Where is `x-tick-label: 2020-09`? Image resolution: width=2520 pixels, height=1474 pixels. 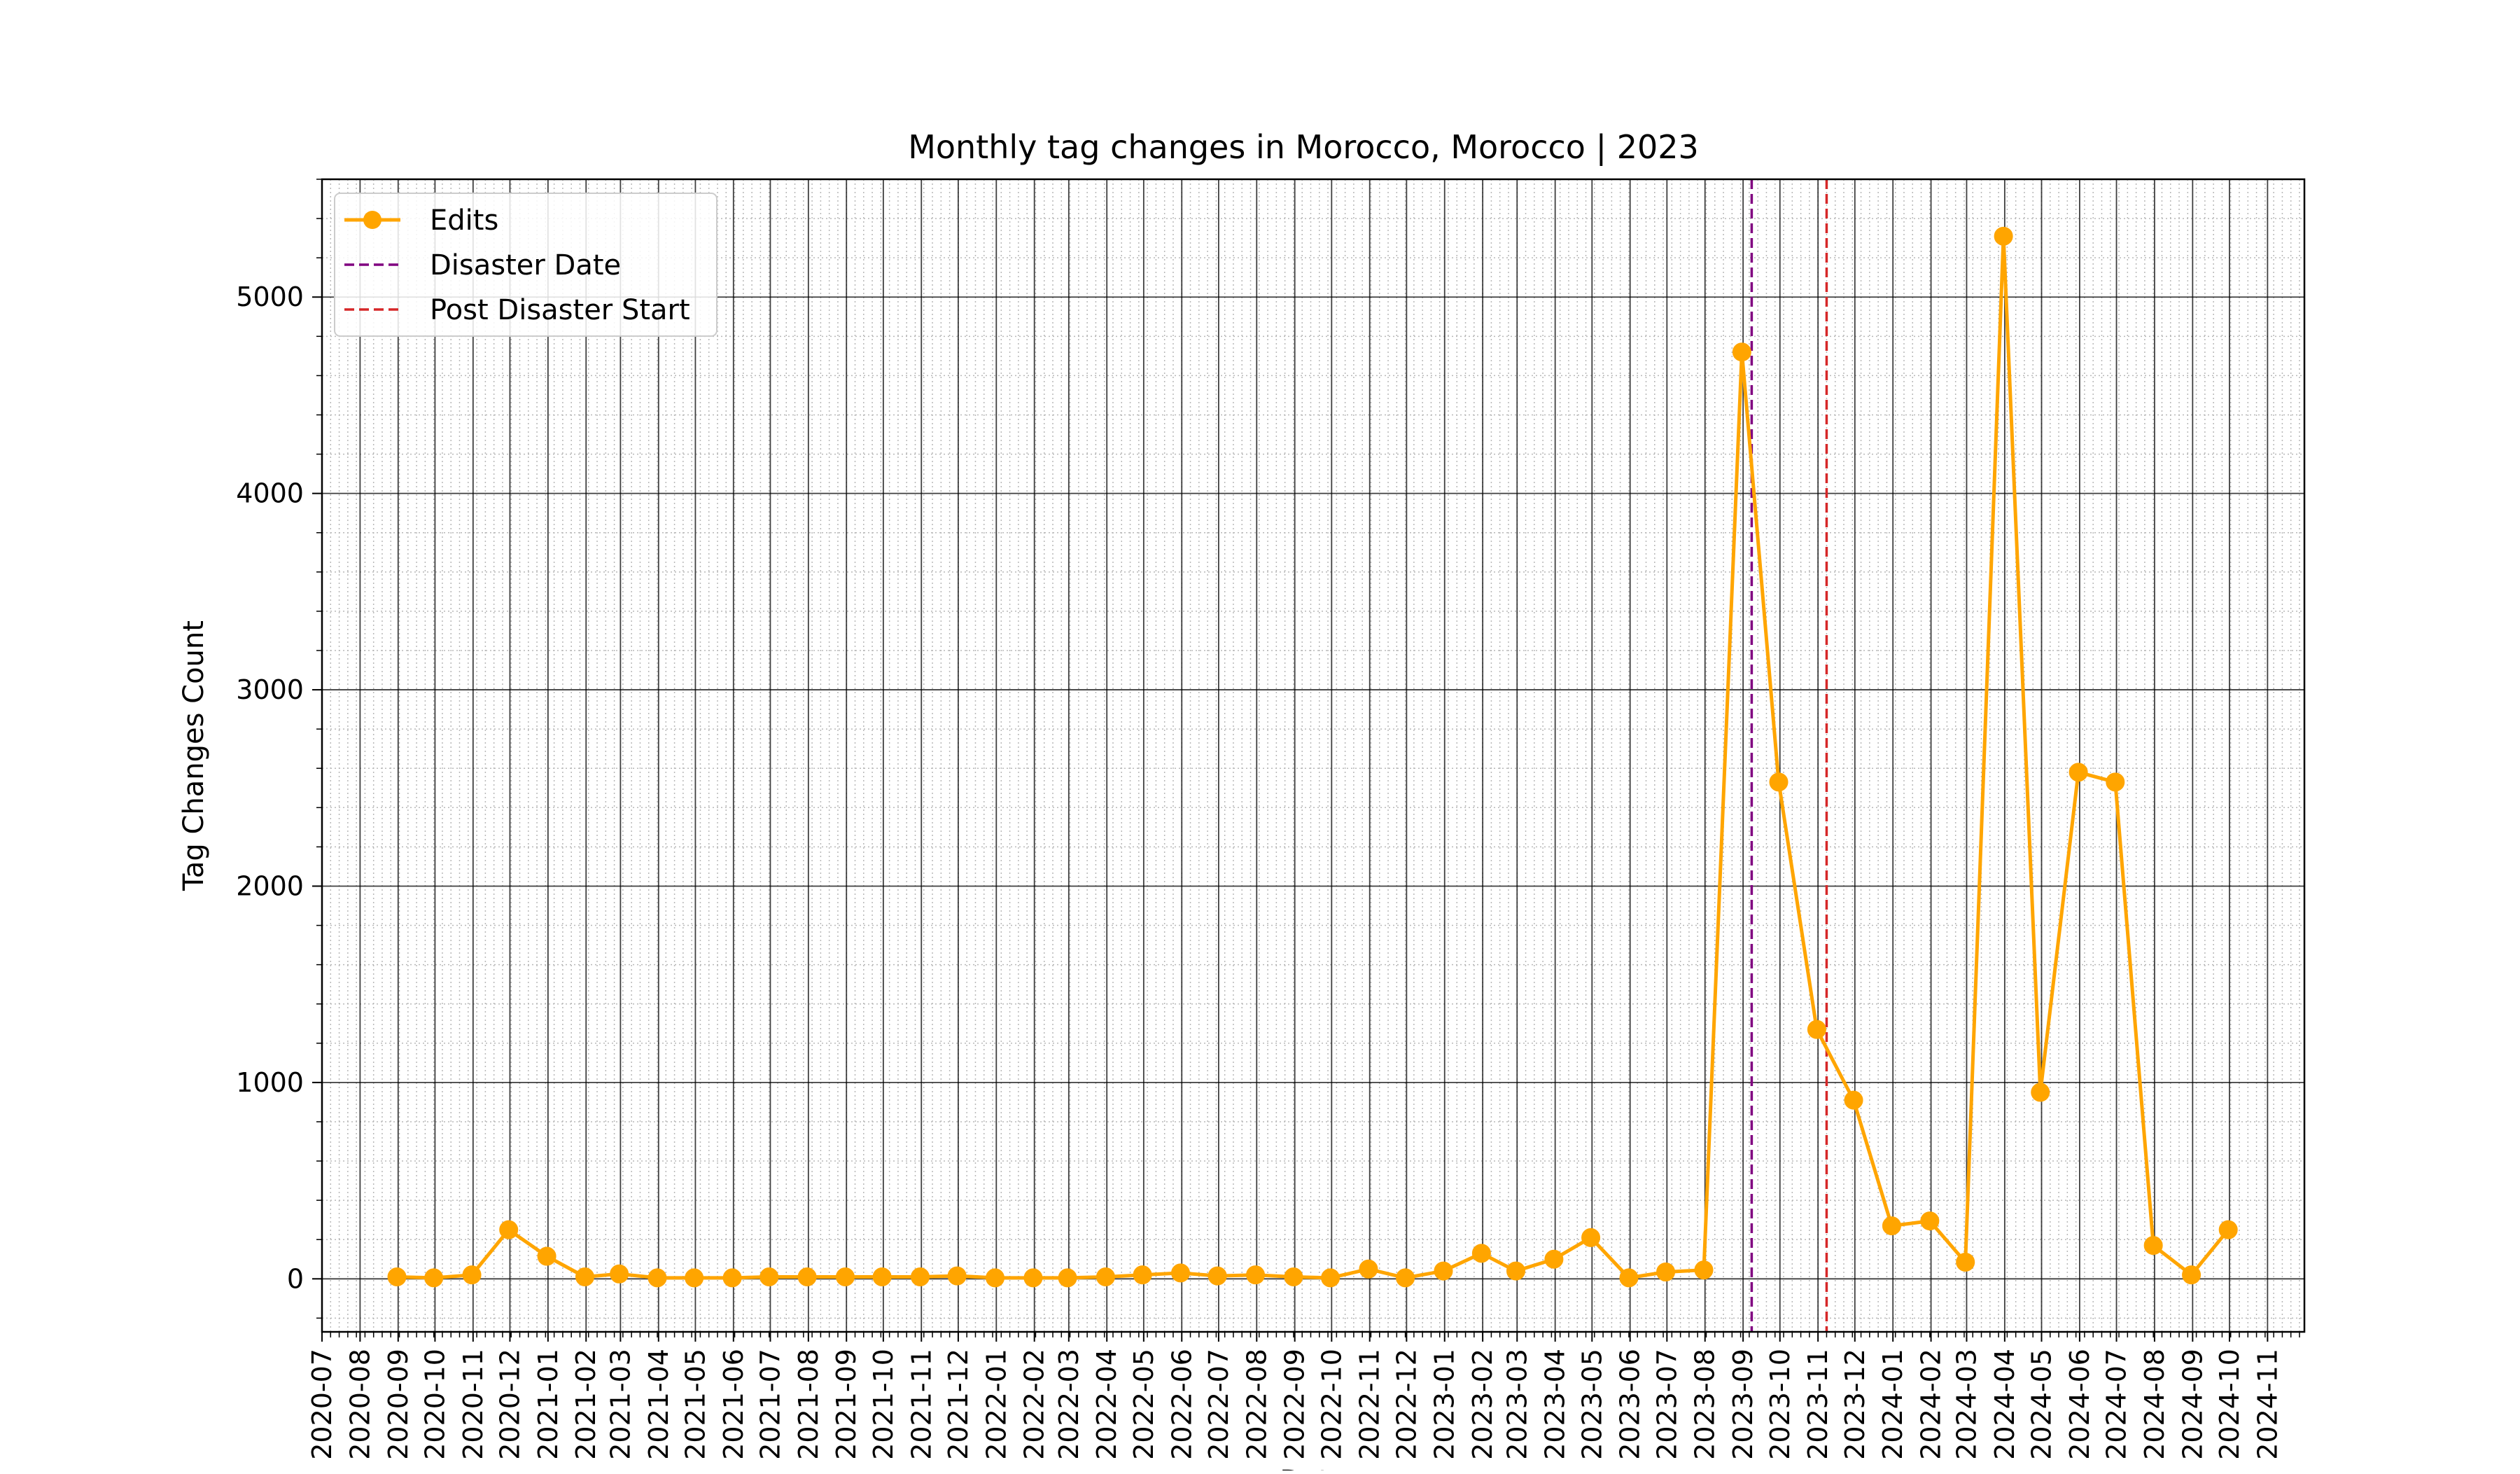 x-tick-label: 2020-09 is located at coordinates (398, 1405).